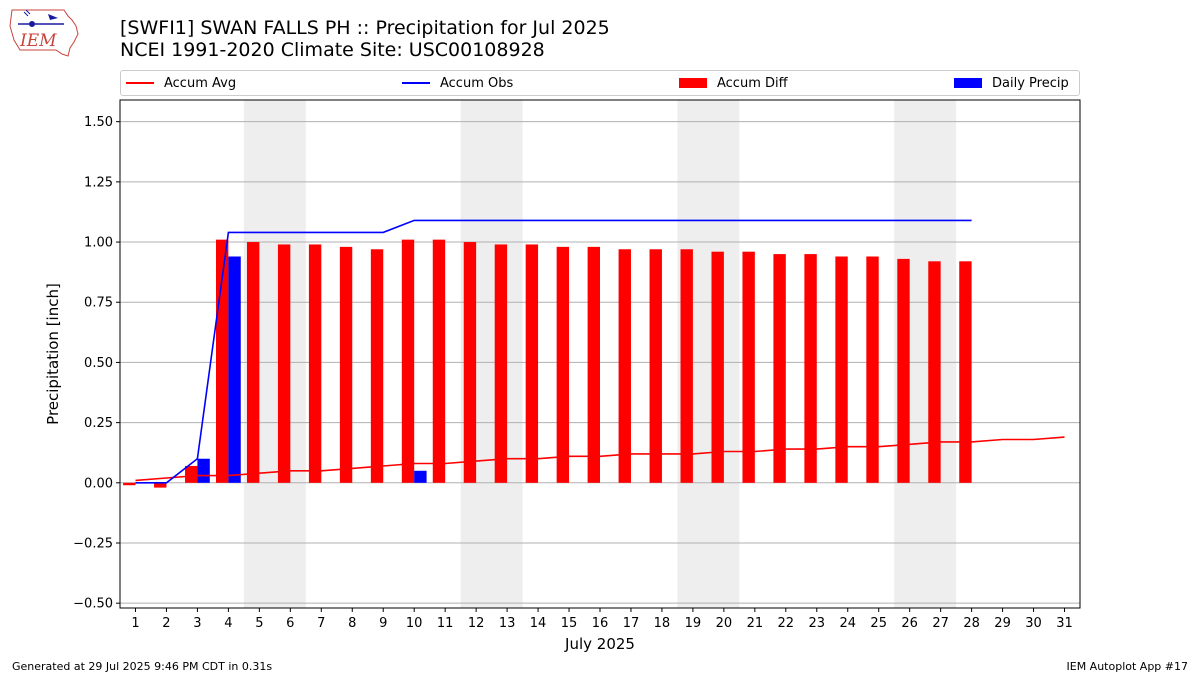  I want to click on x-tick-label: 14, so click(538, 623).